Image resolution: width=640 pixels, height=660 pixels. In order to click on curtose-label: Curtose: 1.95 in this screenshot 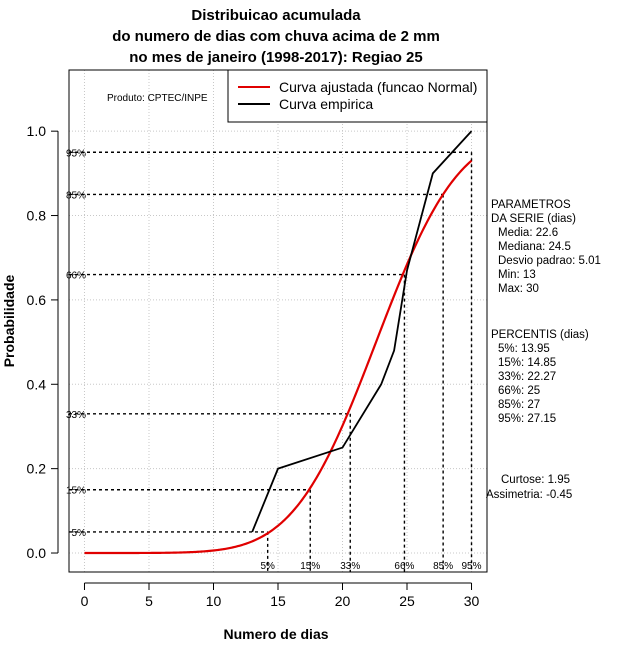, I will do `click(535, 480)`.